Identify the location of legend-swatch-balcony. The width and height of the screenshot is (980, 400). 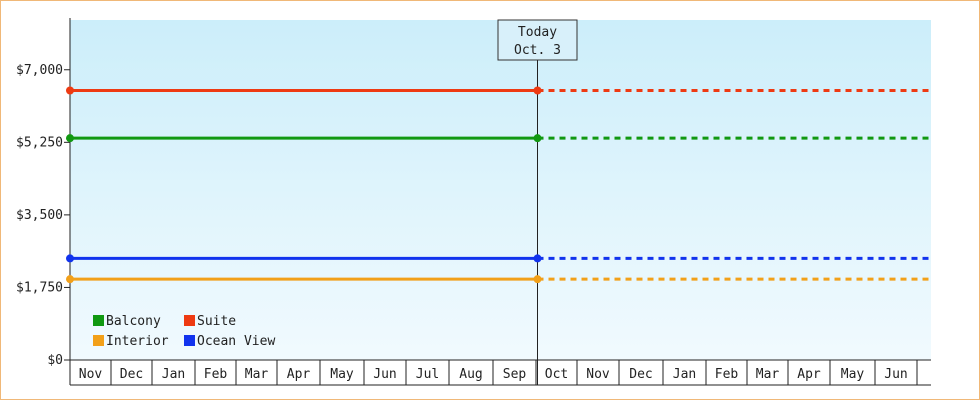
(98, 320).